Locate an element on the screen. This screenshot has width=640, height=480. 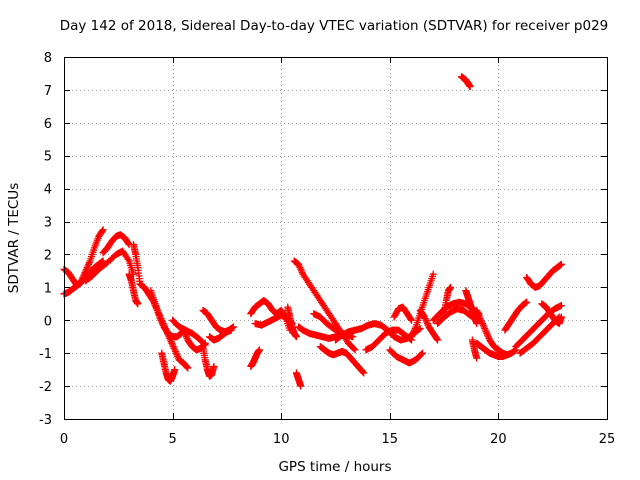
x-tick-label: 25 is located at coordinates (607, 439).